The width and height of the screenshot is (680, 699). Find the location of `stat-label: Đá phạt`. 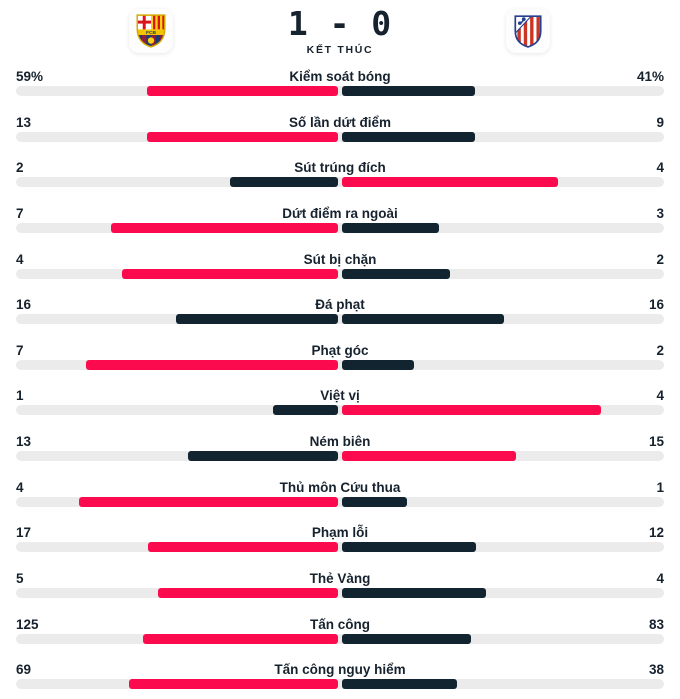

stat-label: Đá phạt is located at coordinates (340, 305).